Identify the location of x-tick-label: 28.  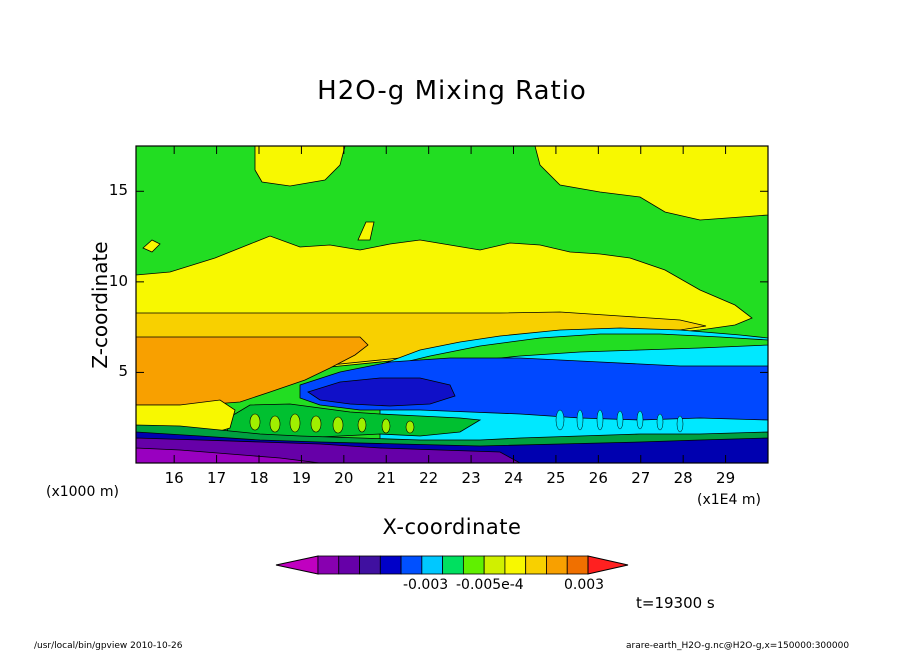
(683, 478).